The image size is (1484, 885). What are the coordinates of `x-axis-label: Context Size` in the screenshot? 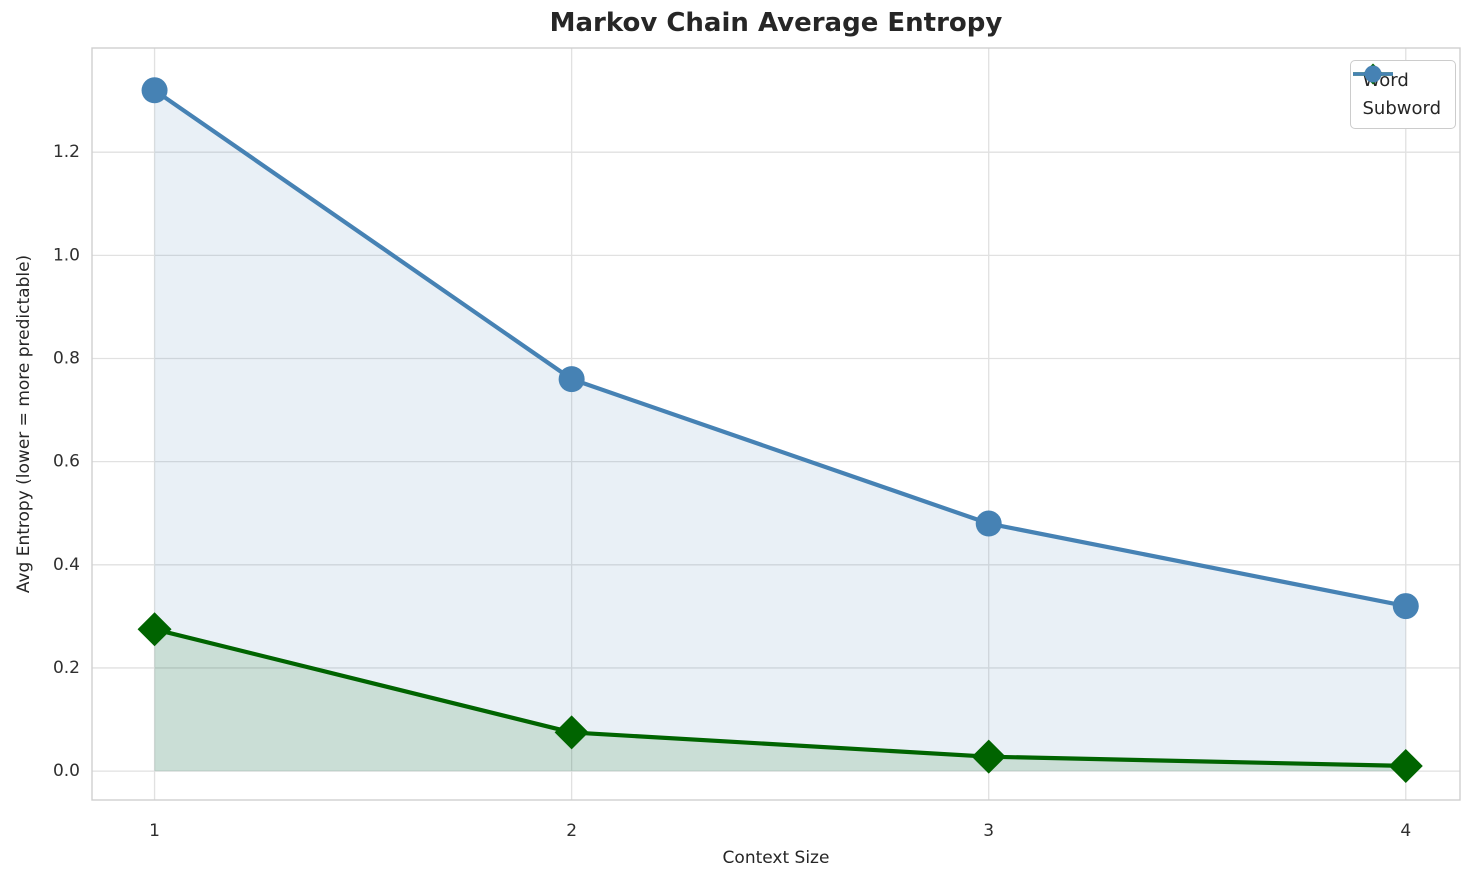 It's located at (776, 858).